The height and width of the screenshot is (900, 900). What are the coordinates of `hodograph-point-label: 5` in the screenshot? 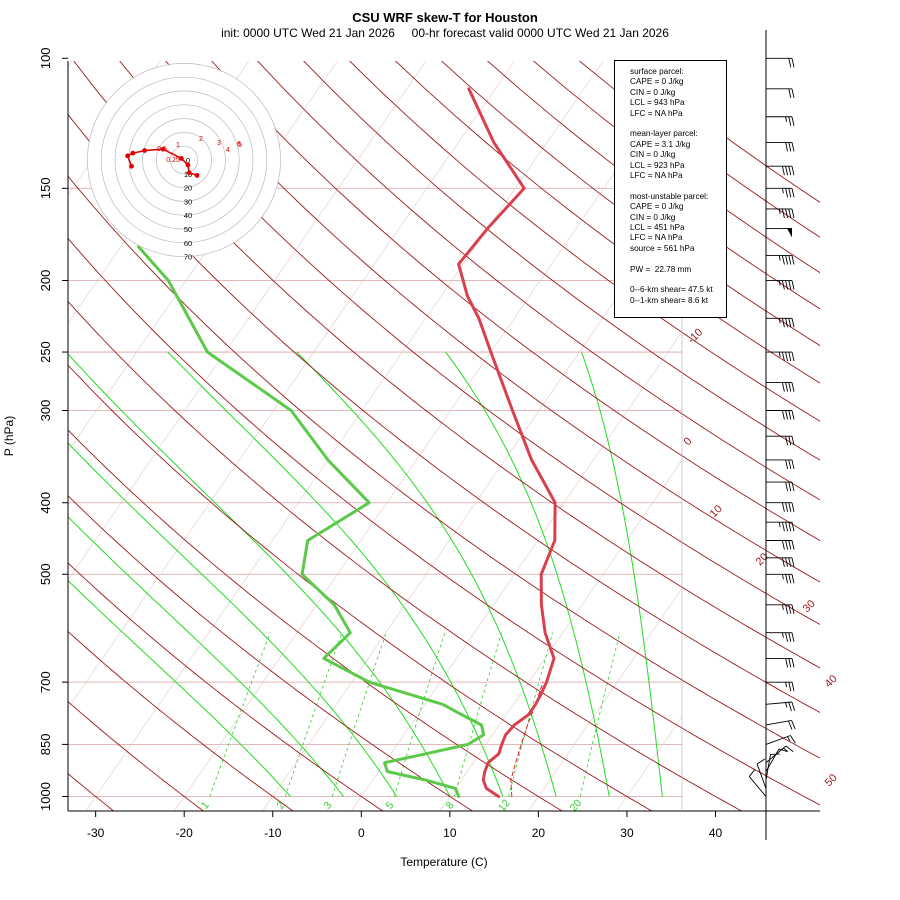 It's located at (240, 145).